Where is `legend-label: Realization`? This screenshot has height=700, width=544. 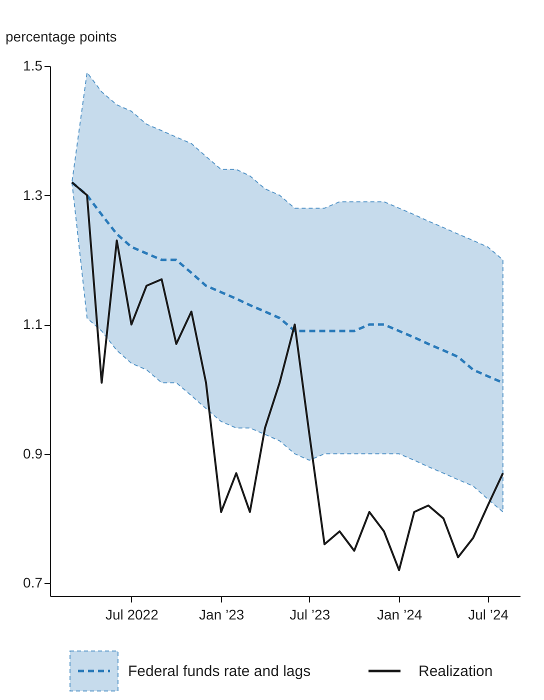 legend-label: Realization is located at coordinates (455, 671).